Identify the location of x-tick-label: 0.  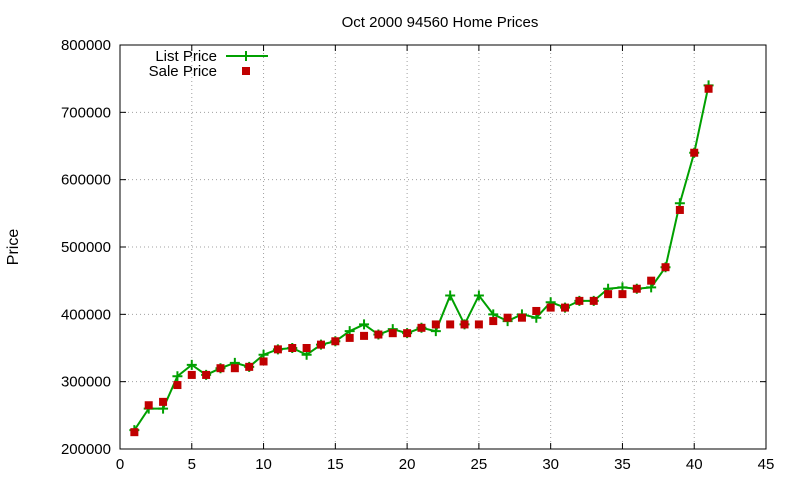
(120, 464).